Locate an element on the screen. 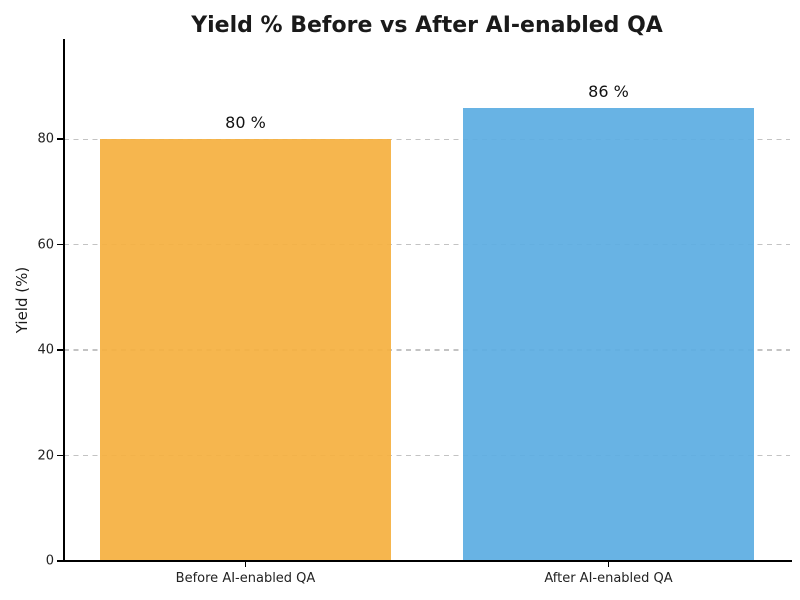  bar-value-label-after-ai-enabled-qa: 86 % is located at coordinates (608, 91).